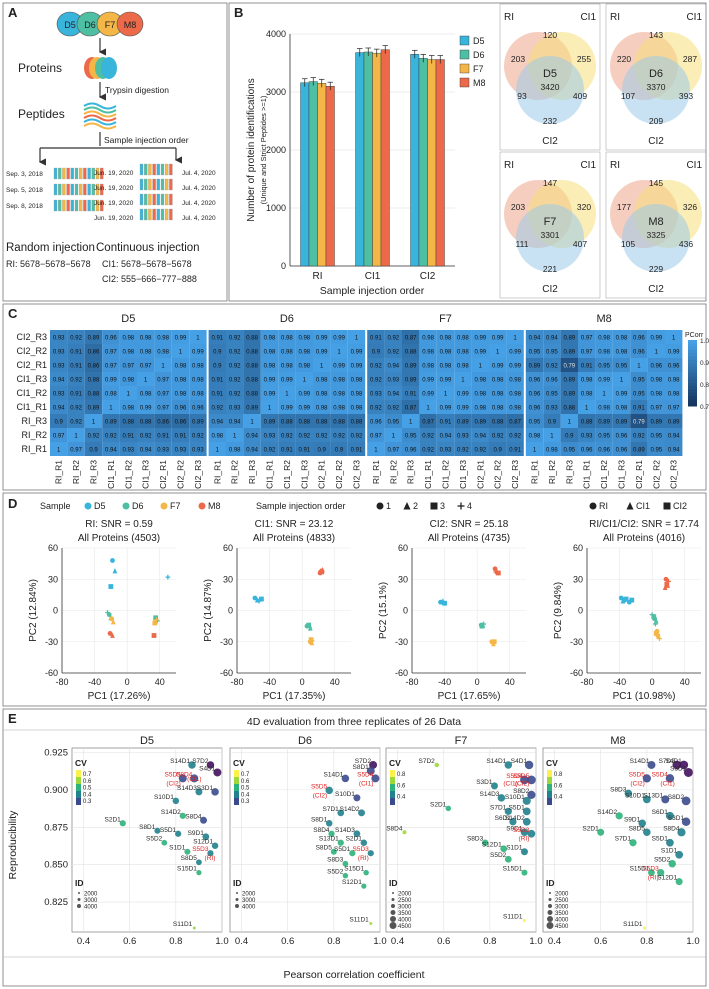 The width and height of the screenshot is (709, 989). I want to click on venn-count: 436, so click(686, 244).